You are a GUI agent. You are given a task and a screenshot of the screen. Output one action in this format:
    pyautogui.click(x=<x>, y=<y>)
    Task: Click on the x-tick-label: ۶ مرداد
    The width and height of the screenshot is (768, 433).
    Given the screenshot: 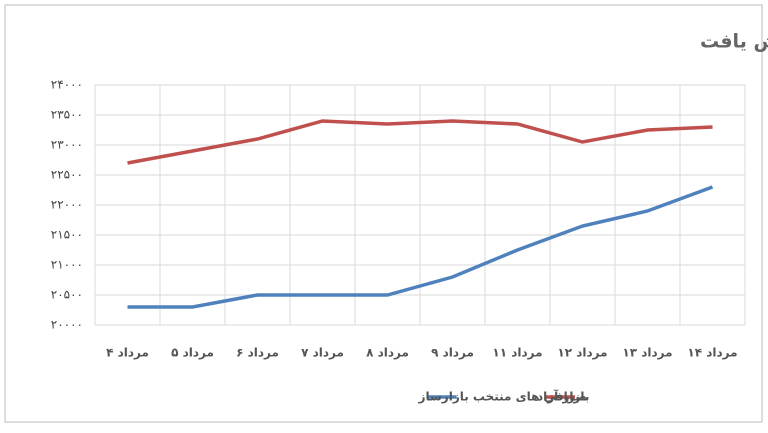 What is the action you would take?
    pyautogui.click(x=257, y=353)
    